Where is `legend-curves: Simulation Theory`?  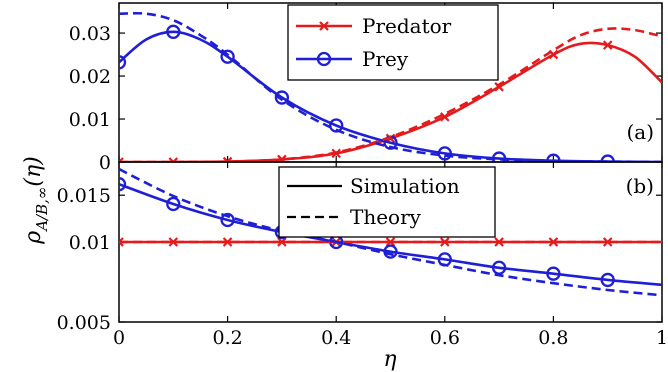
legend-curves: Simulation Theory is located at coordinates (387, 202).